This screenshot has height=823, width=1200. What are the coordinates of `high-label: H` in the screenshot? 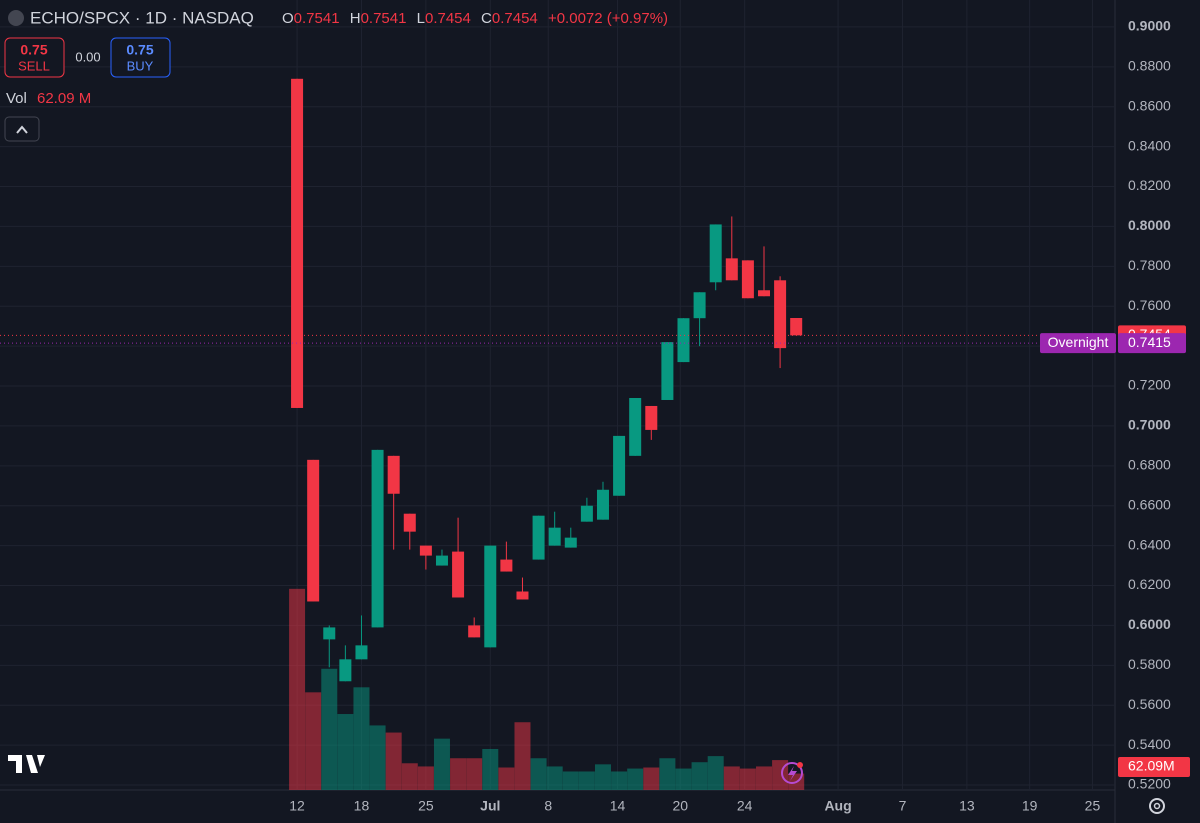 It's located at (355, 18).